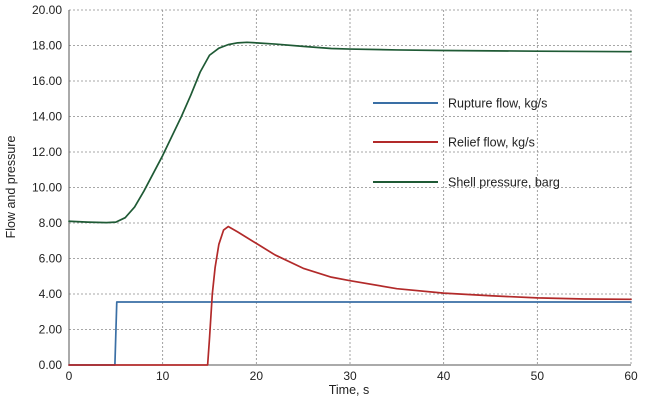 This screenshot has height=407, width=657. I want to click on y-tick-label: 10.00, so click(47, 188).